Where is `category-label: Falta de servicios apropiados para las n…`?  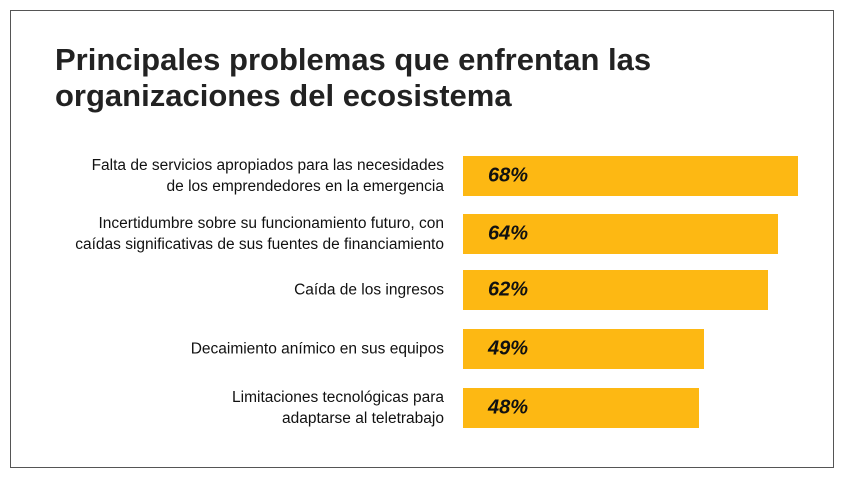 category-label: Falta de servicios apropiados para las n… is located at coordinates (267, 176).